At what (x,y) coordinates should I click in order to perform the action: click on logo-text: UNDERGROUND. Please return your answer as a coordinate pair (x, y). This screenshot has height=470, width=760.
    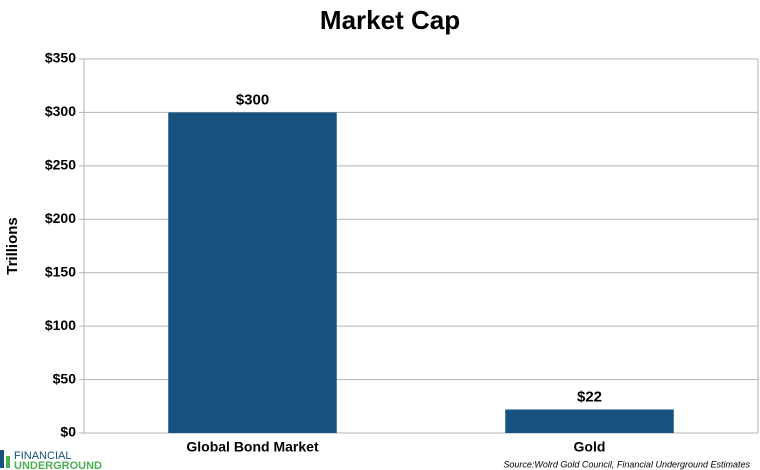
    Looking at the image, I should click on (58, 465).